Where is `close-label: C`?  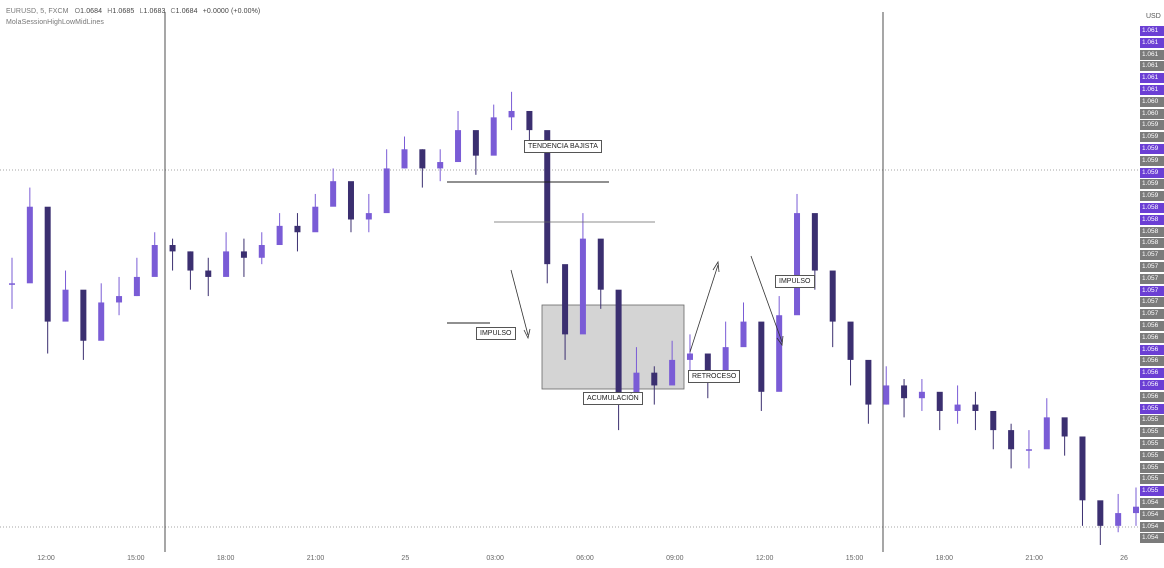
close-label: C is located at coordinates (173, 11).